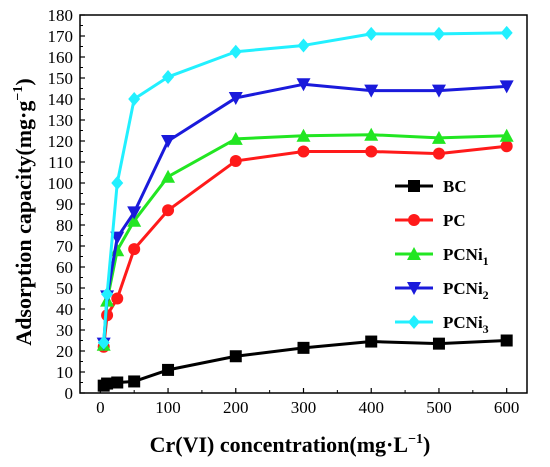 The height and width of the screenshot is (467, 550). I want to click on legend-item-pc: PC, so click(430, 220).